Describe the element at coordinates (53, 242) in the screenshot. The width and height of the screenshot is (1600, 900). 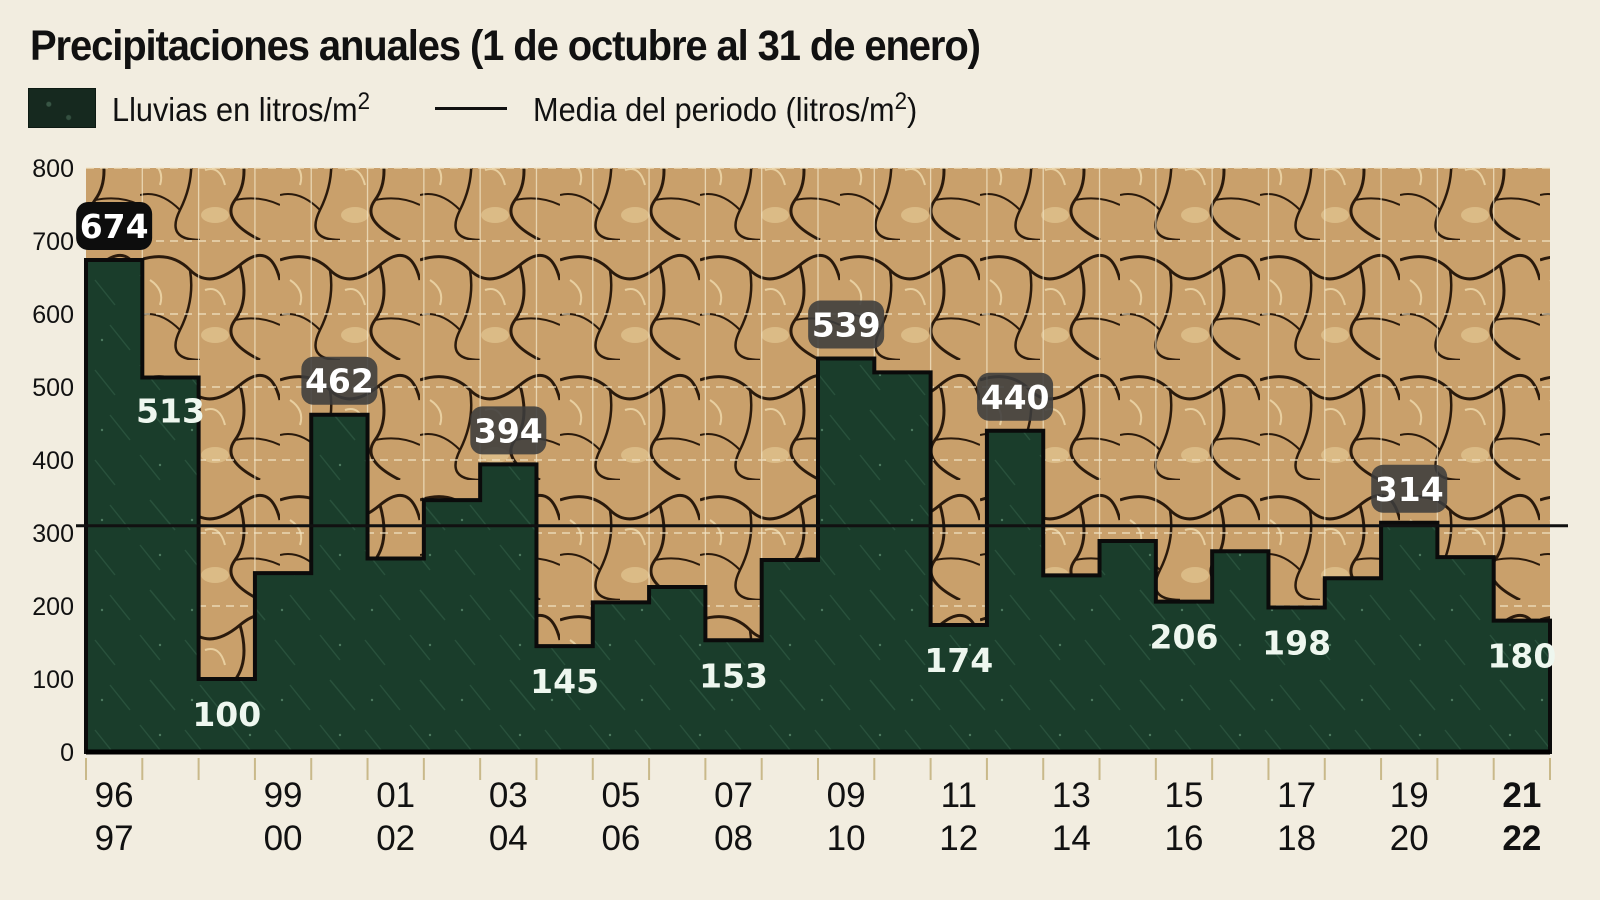
I see `y-tick-label: 700` at that location.